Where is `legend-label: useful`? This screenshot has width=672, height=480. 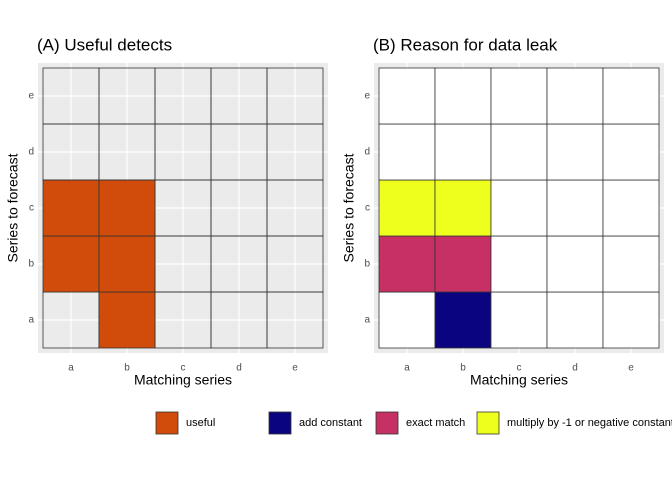
legend-label: useful is located at coordinates (200, 423).